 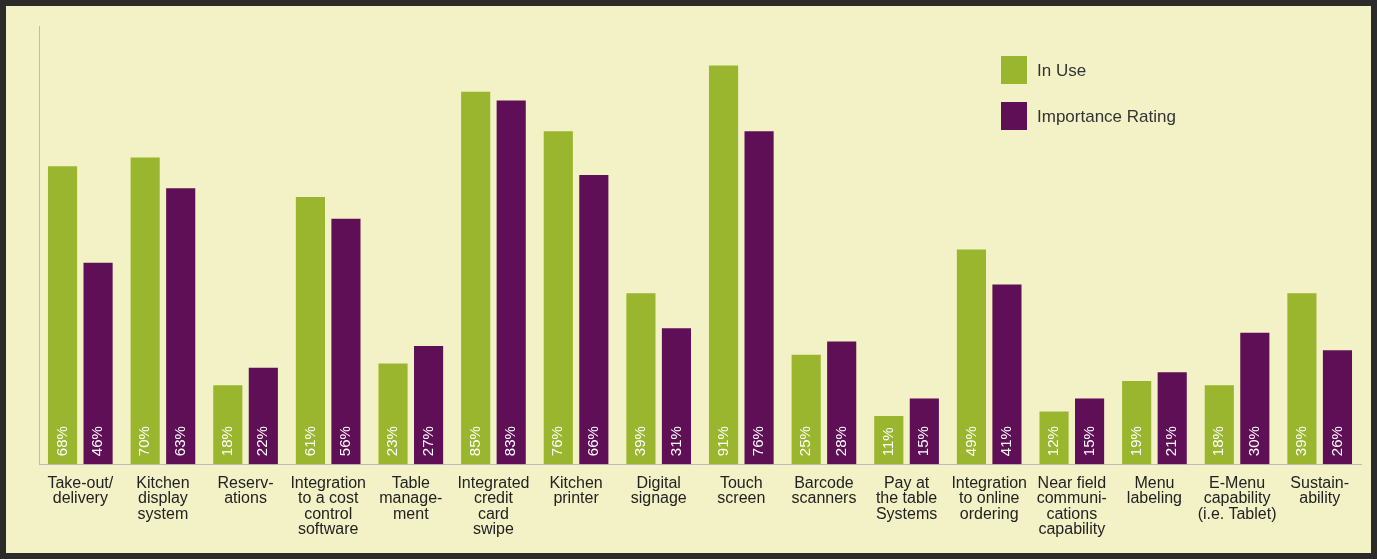 What do you see at coordinates (722, 441) in the screenshot?
I see `data-label: 91%` at bounding box center [722, 441].